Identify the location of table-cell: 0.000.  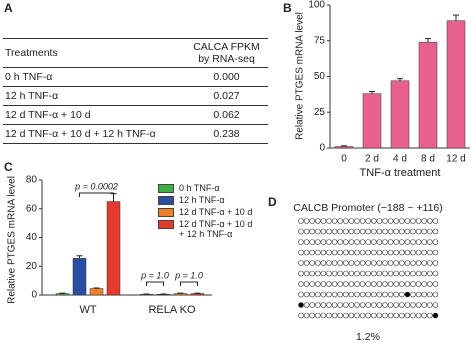
(226, 77).